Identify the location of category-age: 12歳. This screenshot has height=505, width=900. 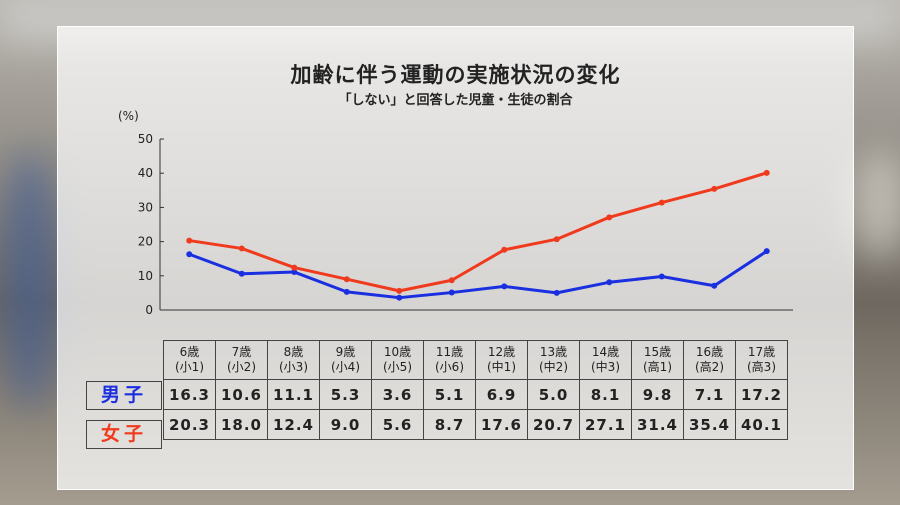
(501, 352).